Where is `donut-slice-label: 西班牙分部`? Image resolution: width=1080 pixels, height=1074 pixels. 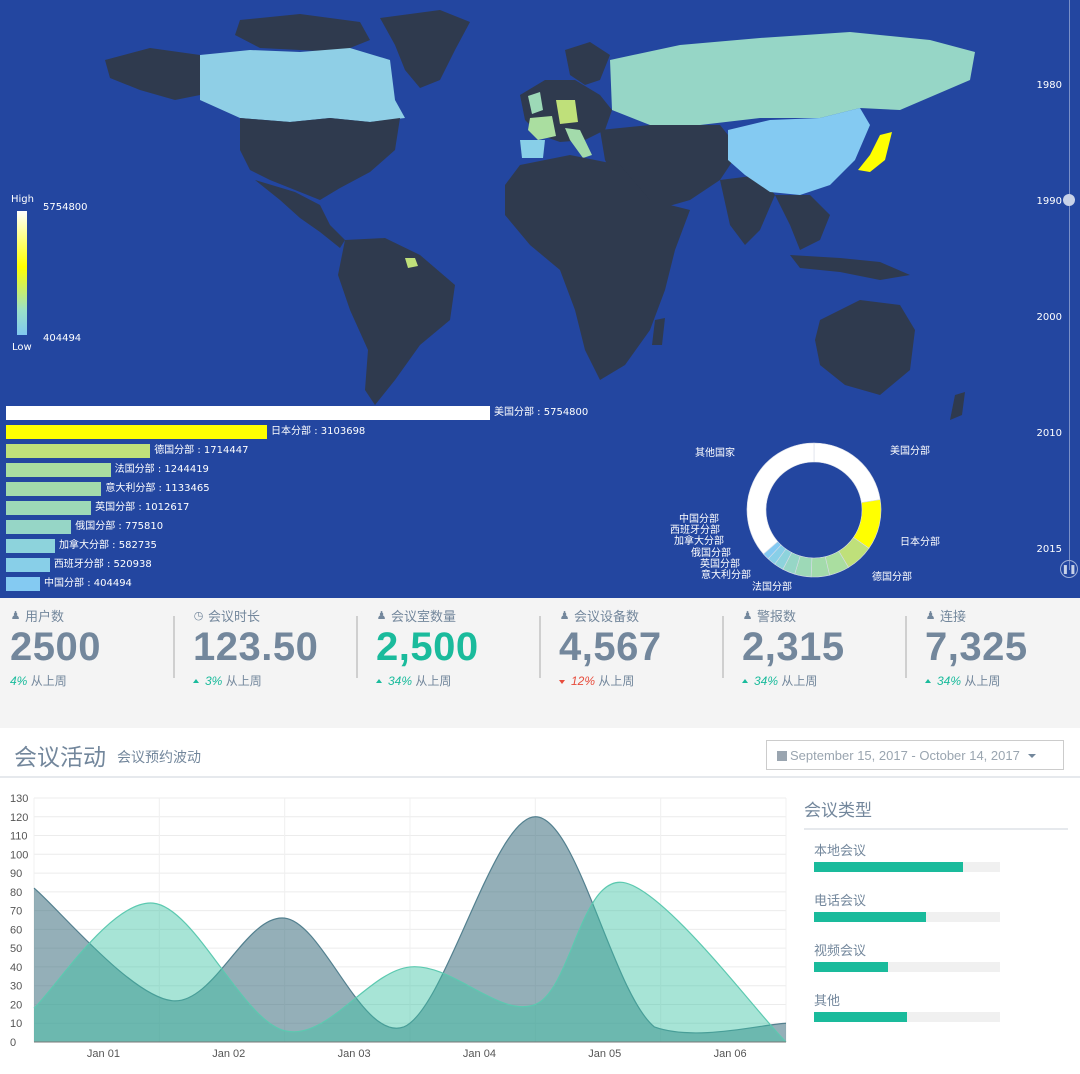
donut-slice-label: 西班牙分部 is located at coordinates (695, 530).